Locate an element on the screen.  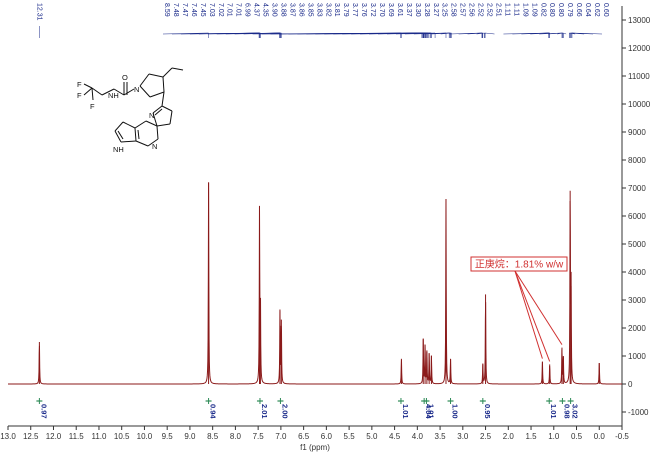
x-tick-label: 0.0 is located at coordinates (600, 436).